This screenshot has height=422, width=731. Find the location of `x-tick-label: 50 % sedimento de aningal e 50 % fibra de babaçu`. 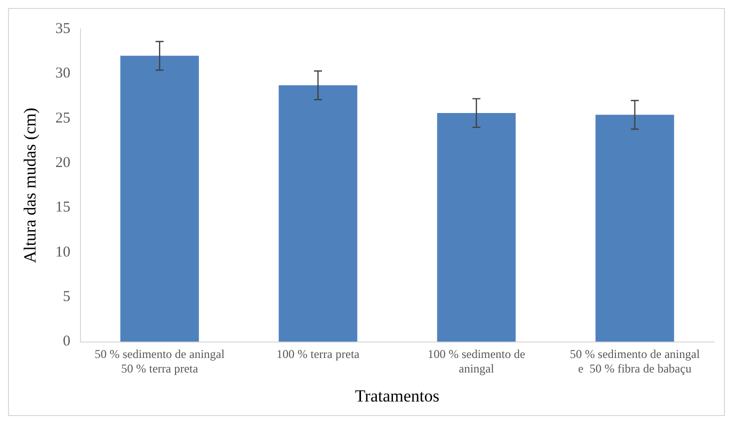

x-tick-label: 50 % sedimento de aningal e 50 % fibra de babaçu is located at coordinates (635, 361).